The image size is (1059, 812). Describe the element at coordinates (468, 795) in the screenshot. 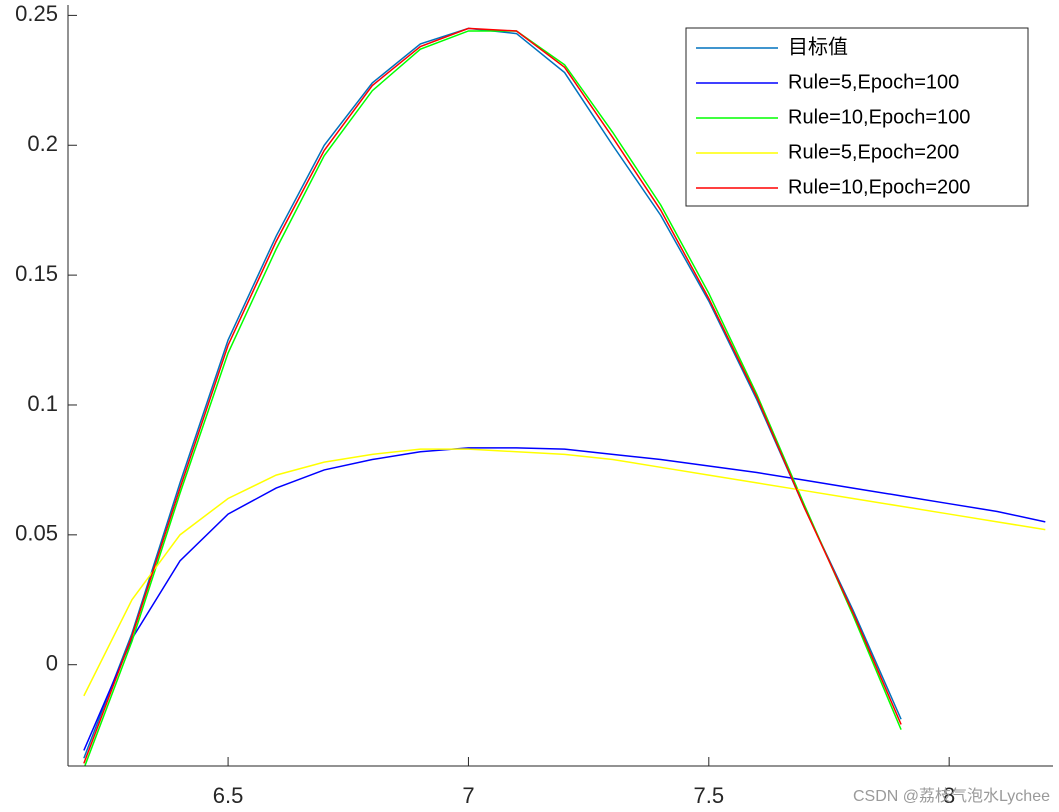

I see `x-tick-label: 7` at that location.